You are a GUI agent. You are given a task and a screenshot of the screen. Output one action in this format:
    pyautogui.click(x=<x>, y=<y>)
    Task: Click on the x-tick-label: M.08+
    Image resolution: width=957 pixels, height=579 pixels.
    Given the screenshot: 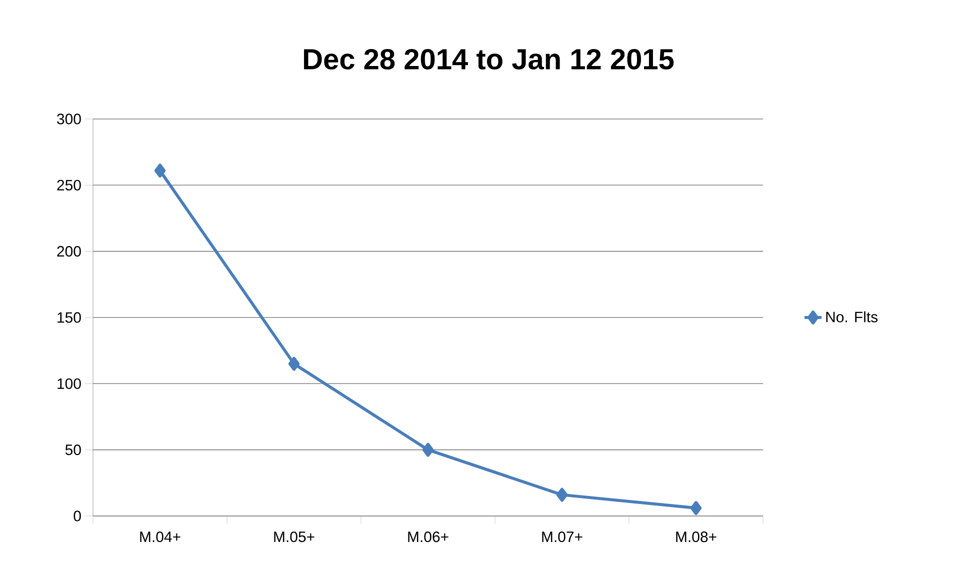 What is the action you would take?
    pyautogui.click(x=696, y=537)
    